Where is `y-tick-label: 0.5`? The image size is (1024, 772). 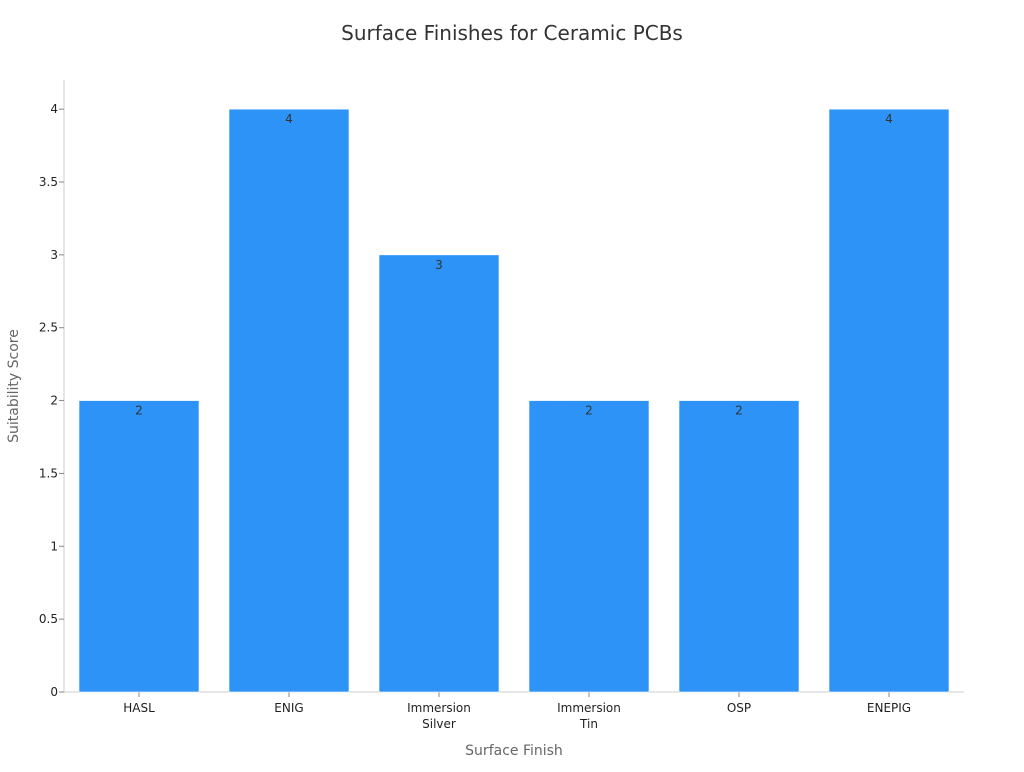
y-tick-label: 0.5 is located at coordinates (48, 619).